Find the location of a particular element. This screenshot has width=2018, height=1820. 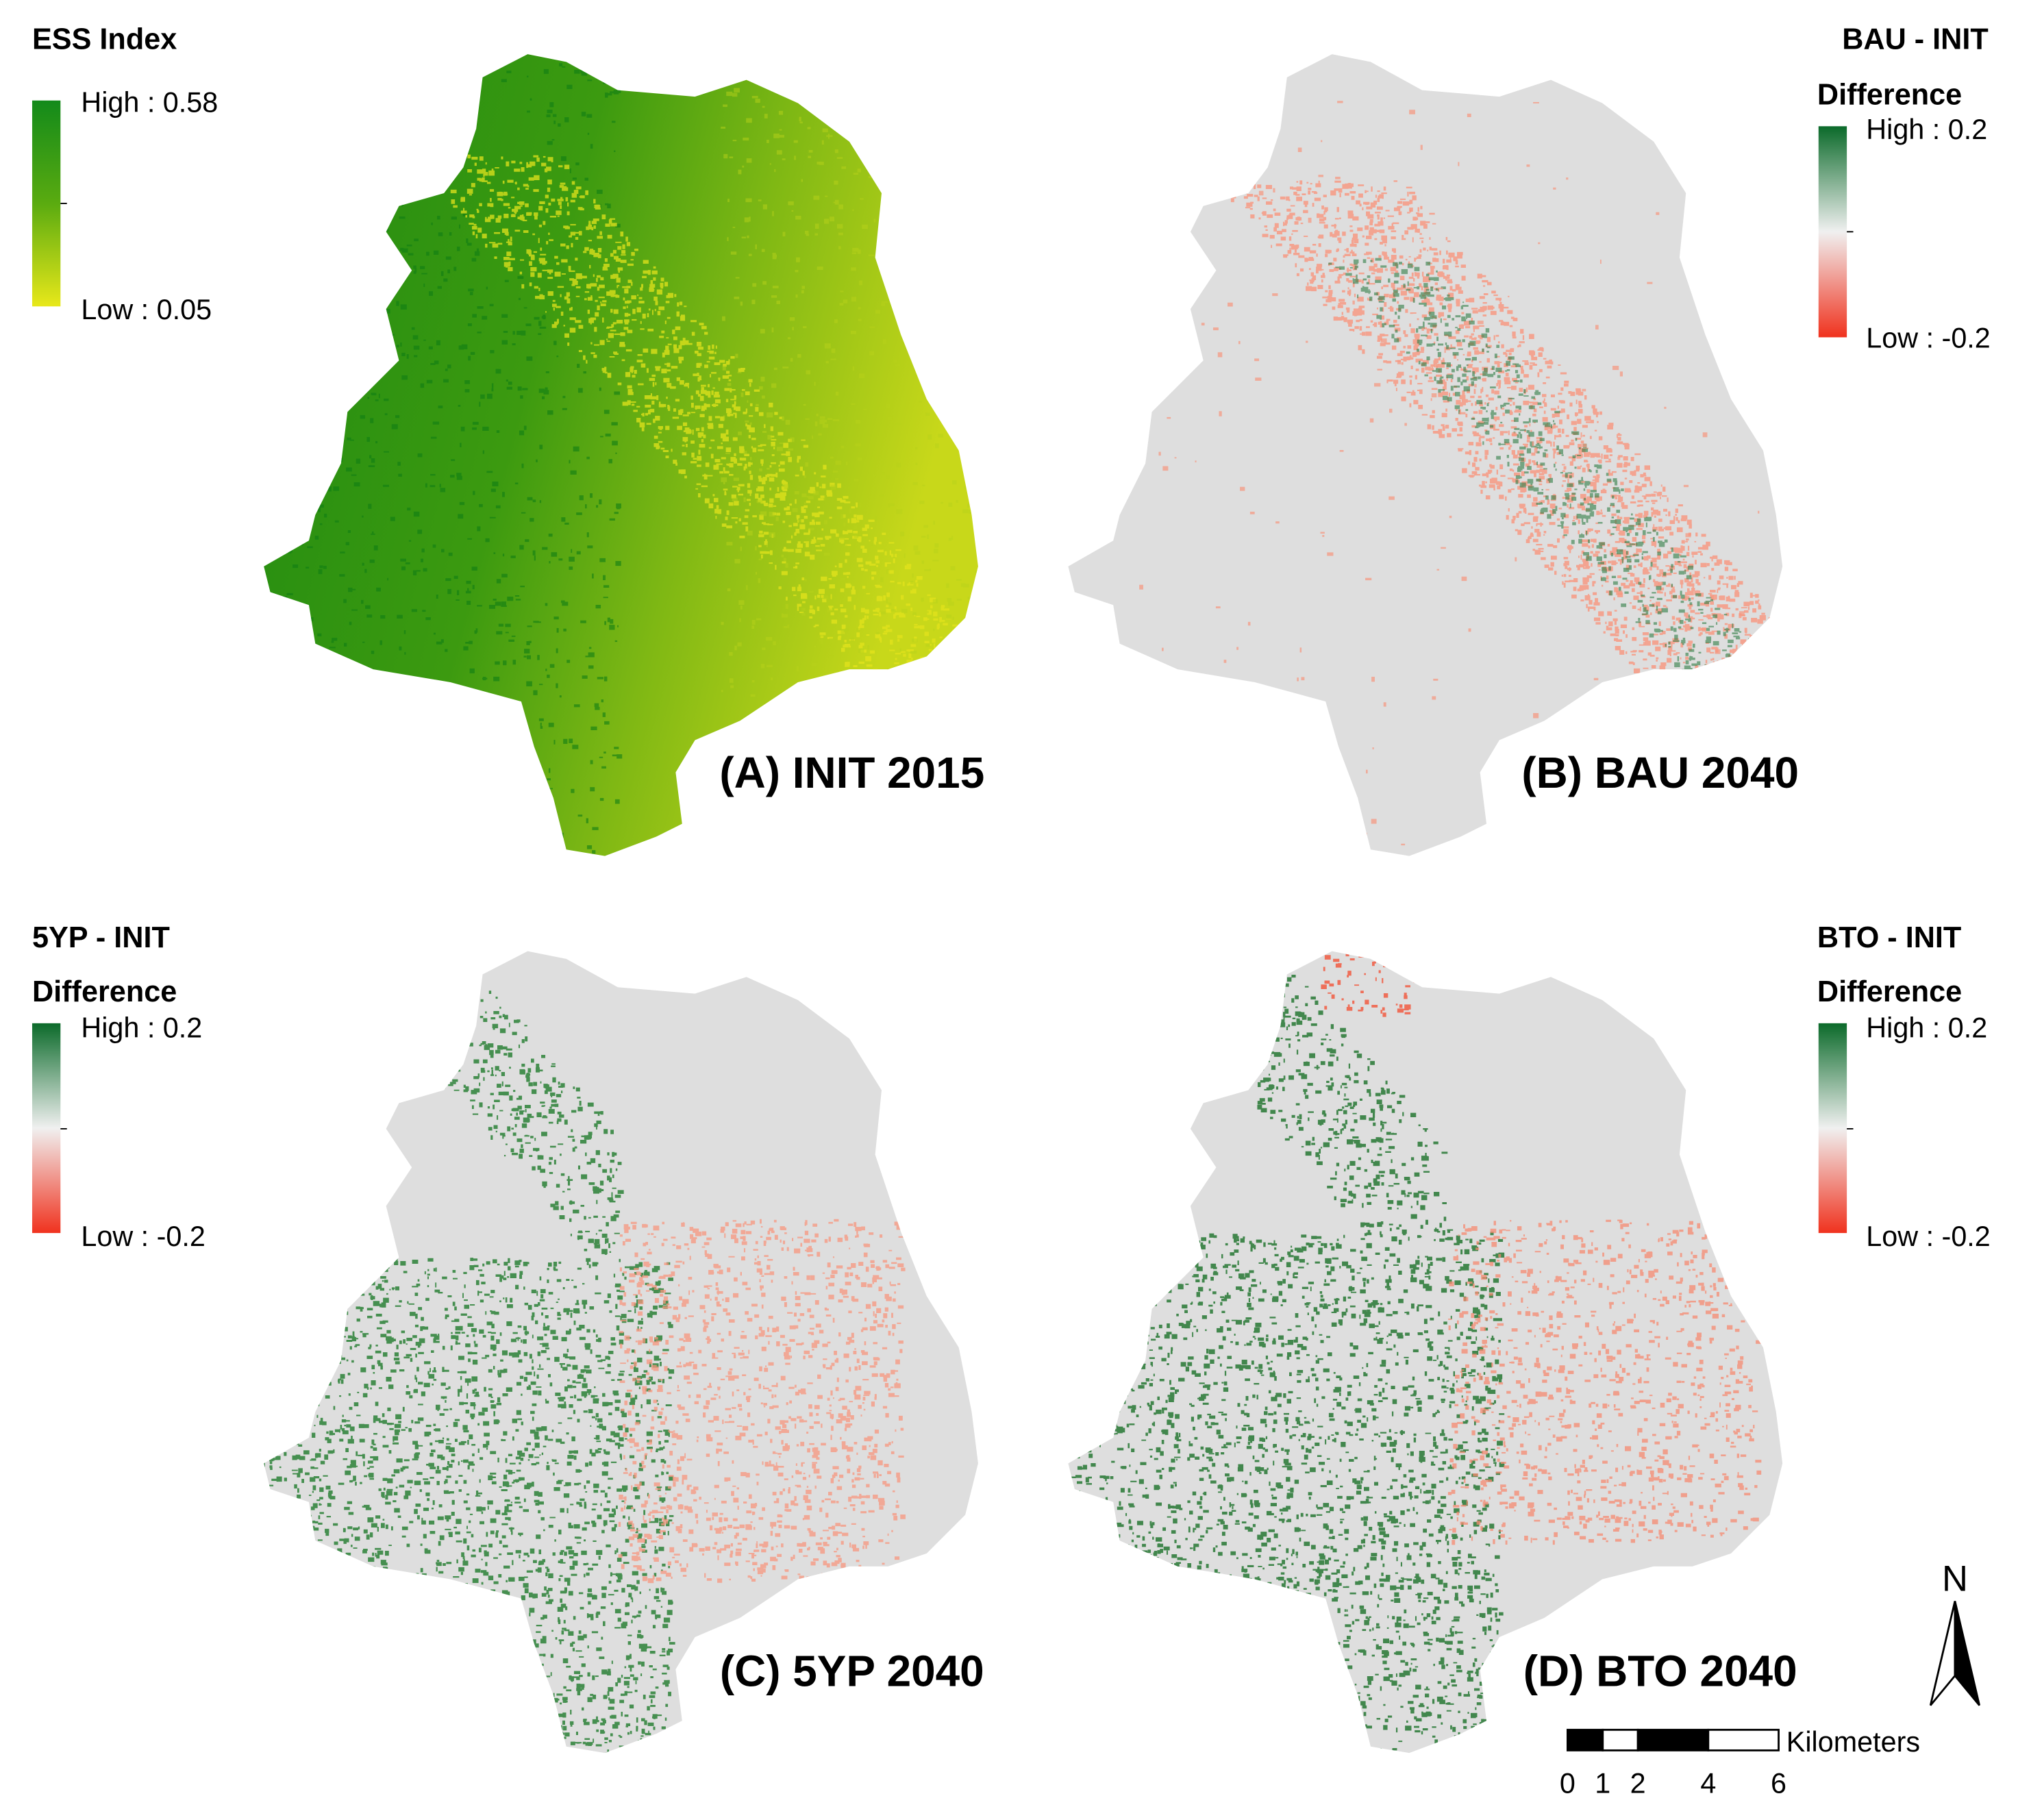

scale-tick-label: 4 is located at coordinates (1708, 1783).